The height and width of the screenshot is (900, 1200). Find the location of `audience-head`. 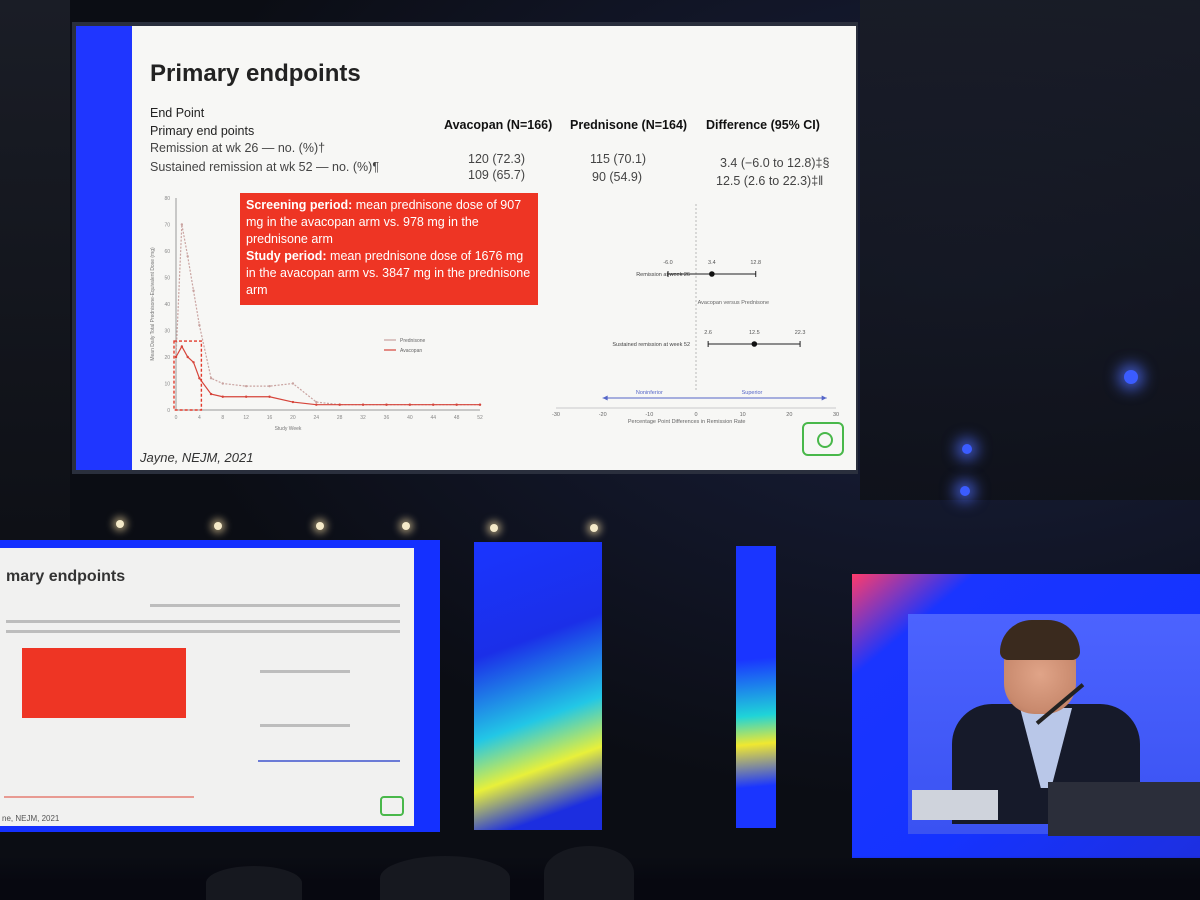

audience-head is located at coordinates (254, 883).